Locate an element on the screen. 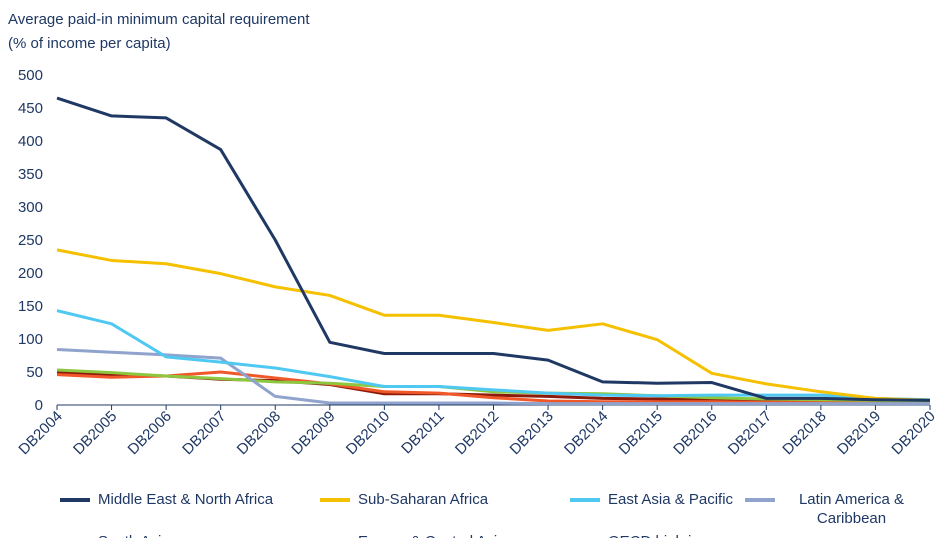 The width and height of the screenshot is (942, 538). x-tick-label: DB2011 is located at coordinates (423, 433).